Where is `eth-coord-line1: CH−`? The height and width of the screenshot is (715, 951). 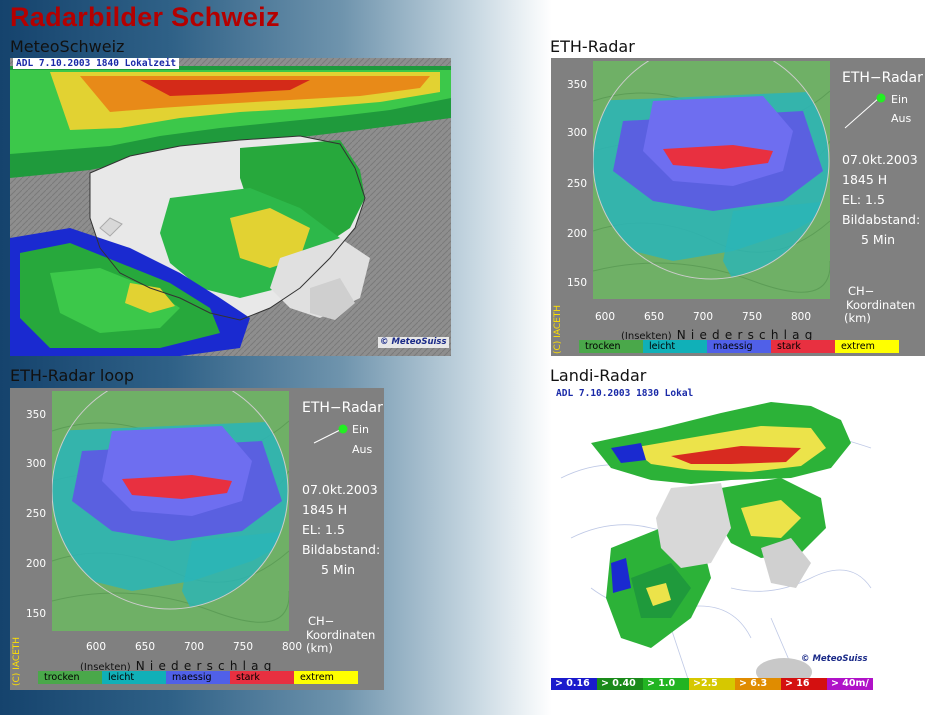 eth-coord-line1: CH− is located at coordinates (861, 291).